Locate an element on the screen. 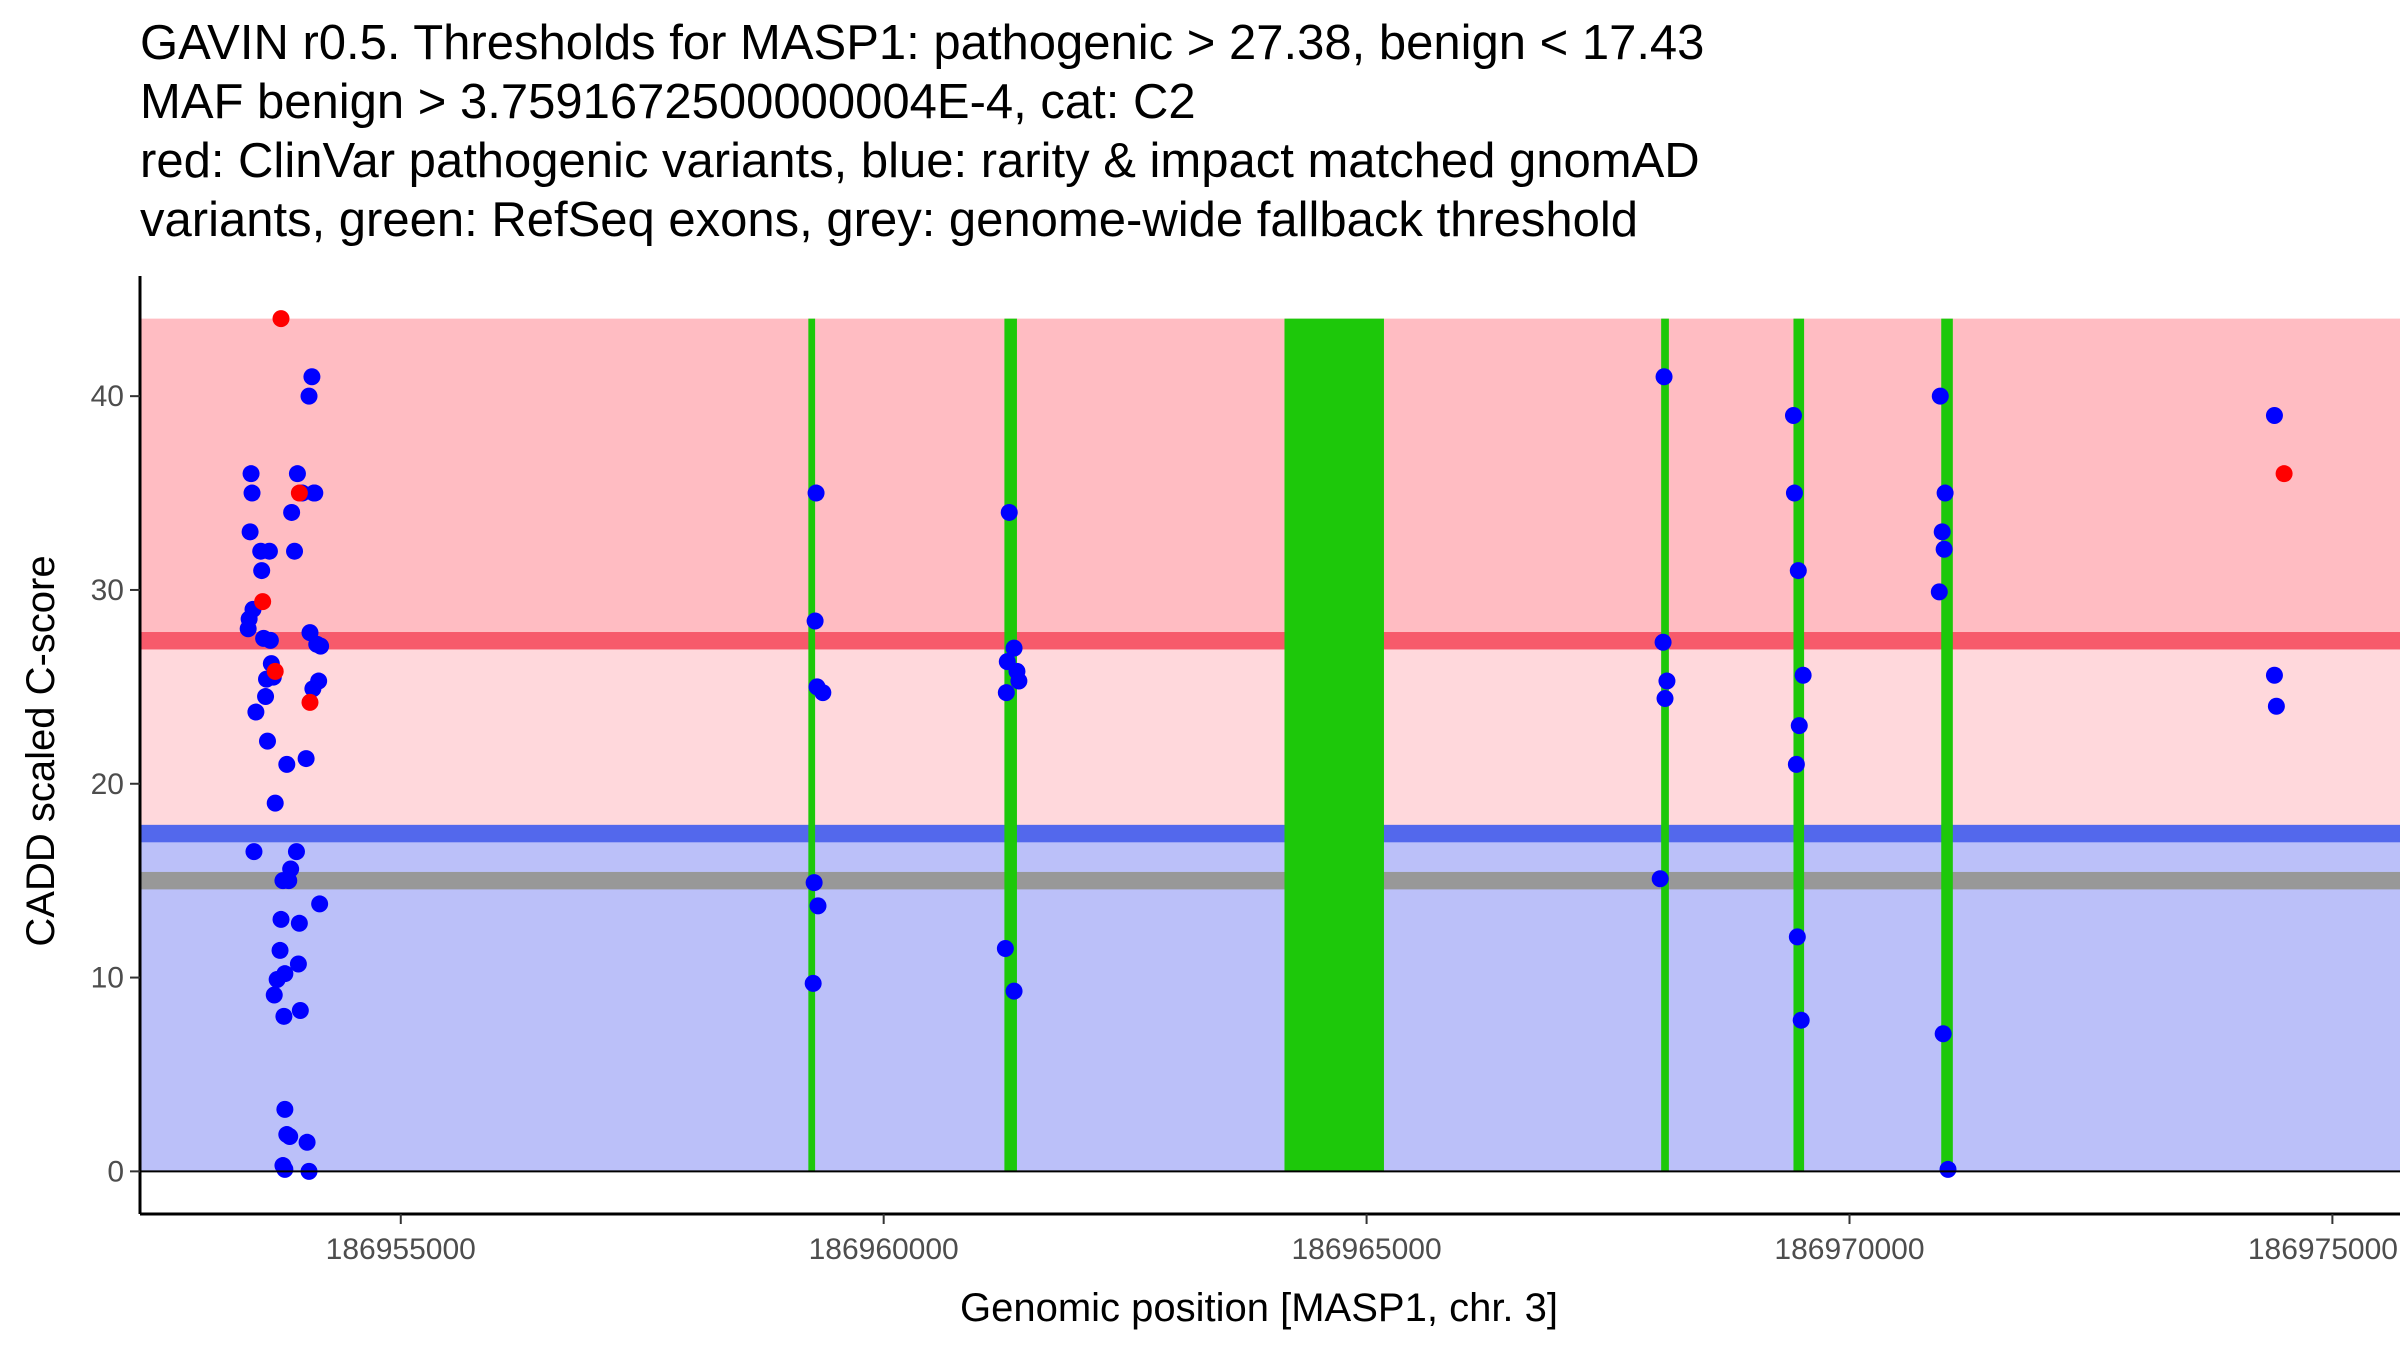  pathogenic-threshold-line is located at coordinates (1270, 641).